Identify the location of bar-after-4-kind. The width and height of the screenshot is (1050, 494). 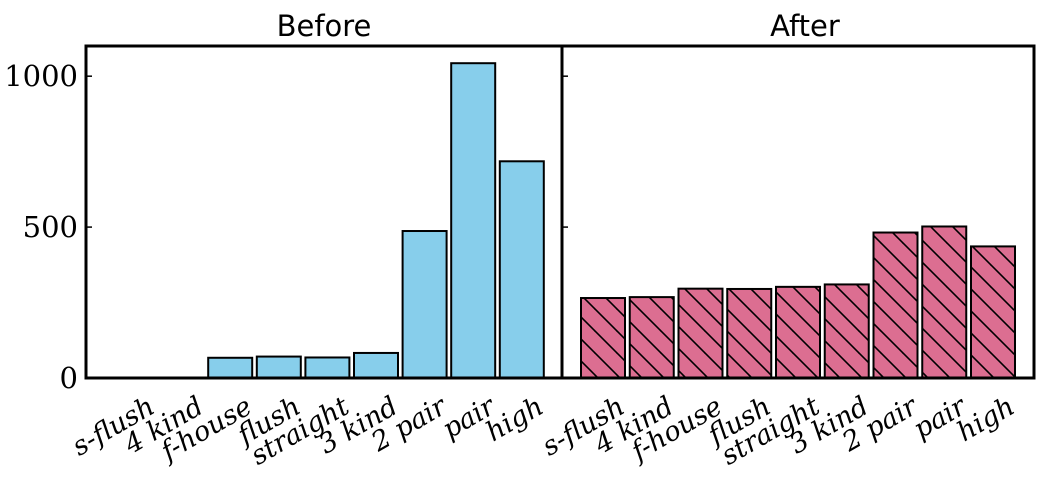
(651, 338).